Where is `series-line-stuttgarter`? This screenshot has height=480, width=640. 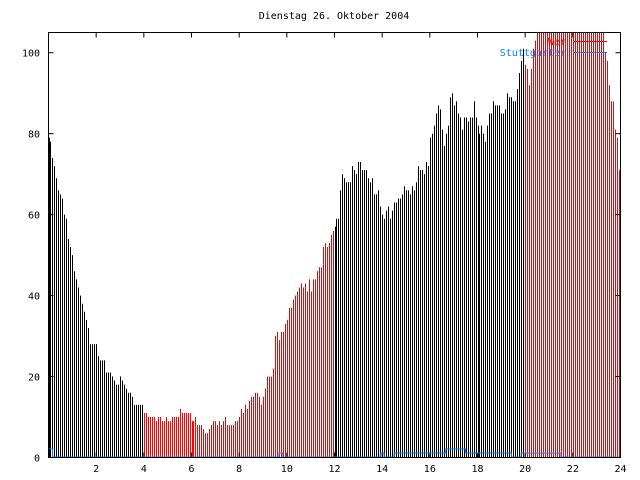
series-line-stuttgarter is located at coordinates (334, 453).